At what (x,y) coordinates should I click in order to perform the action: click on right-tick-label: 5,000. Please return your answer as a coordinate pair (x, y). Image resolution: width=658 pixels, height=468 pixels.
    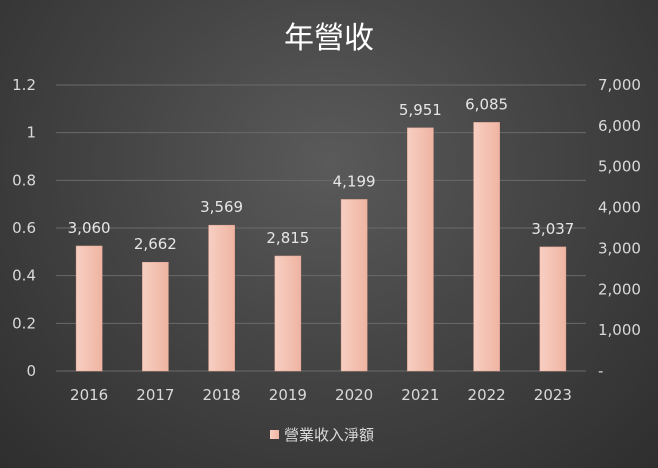
    Looking at the image, I should click on (619, 167).